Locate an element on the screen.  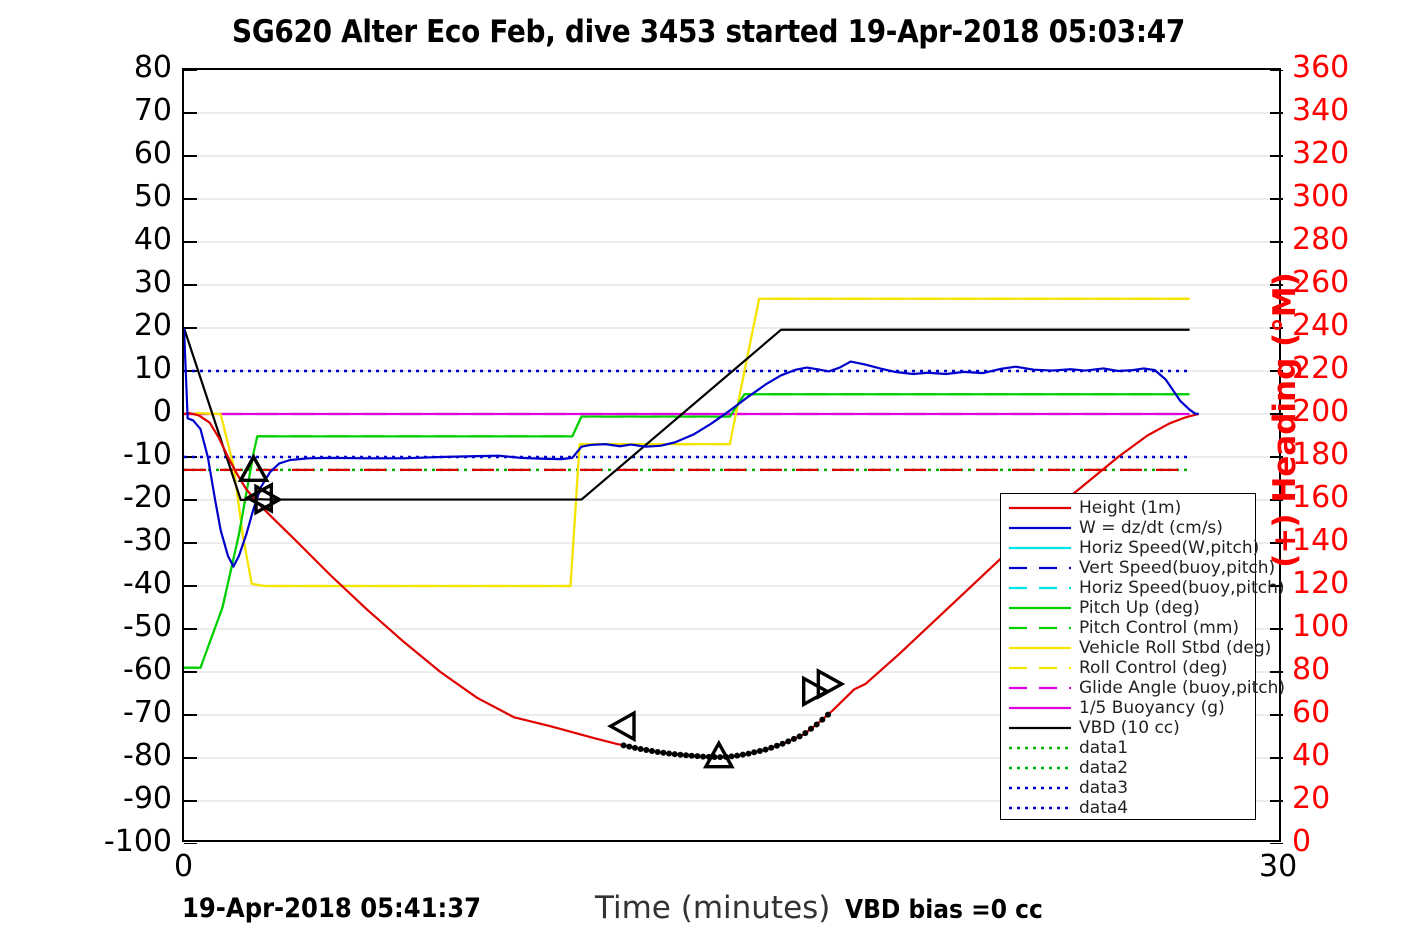
right-tick-label: 0 is located at coordinates (1302, 841).